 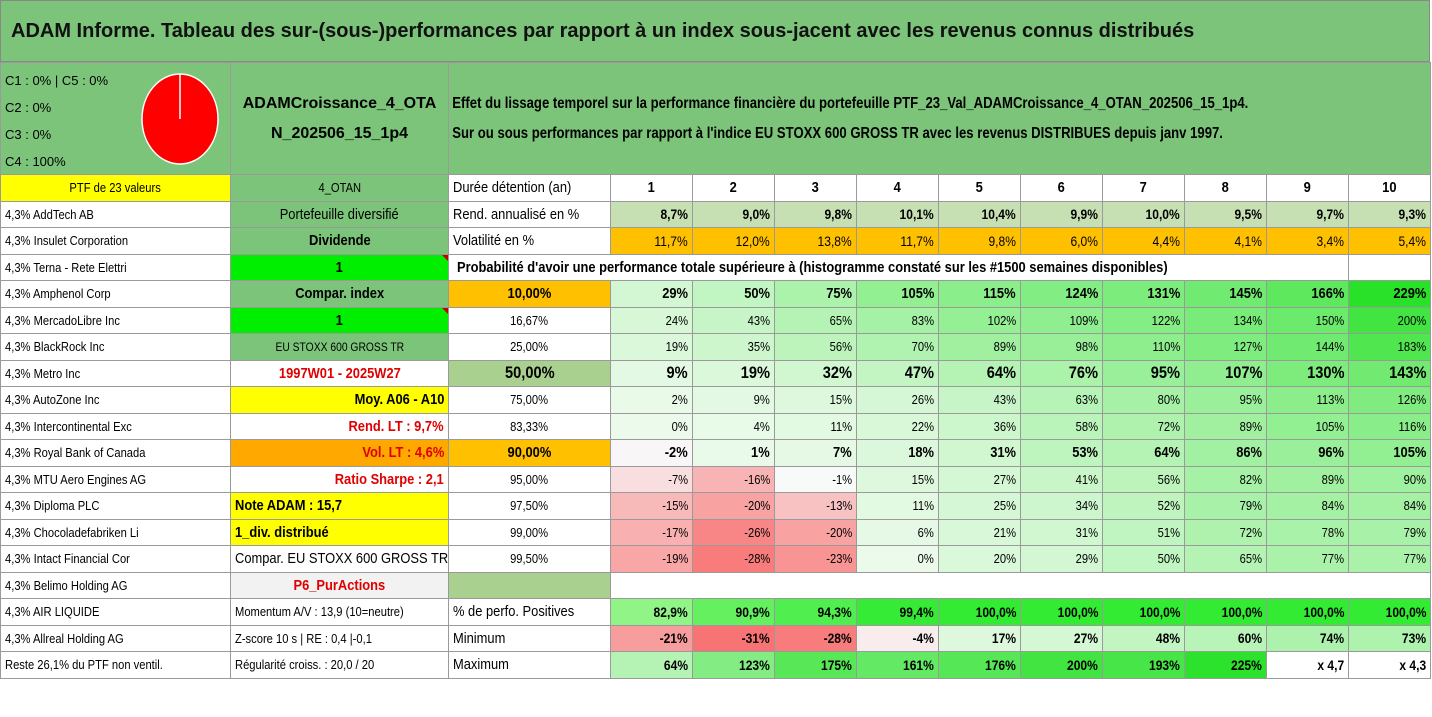 I want to click on min-value: 74%, so click(x=1307, y=638).